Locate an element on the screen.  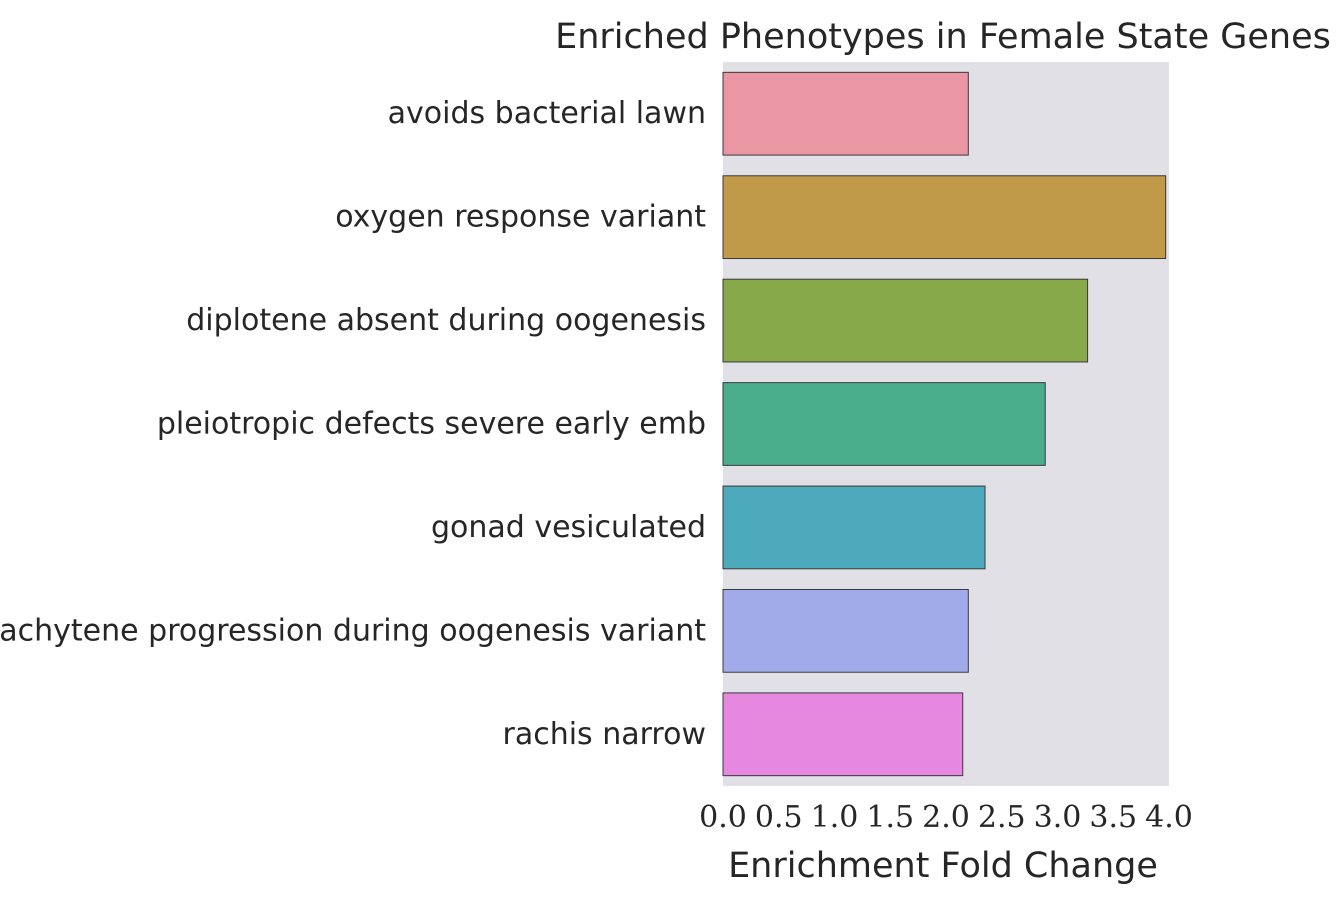
x-tick-label-3: 1.5 is located at coordinates (890, 817).